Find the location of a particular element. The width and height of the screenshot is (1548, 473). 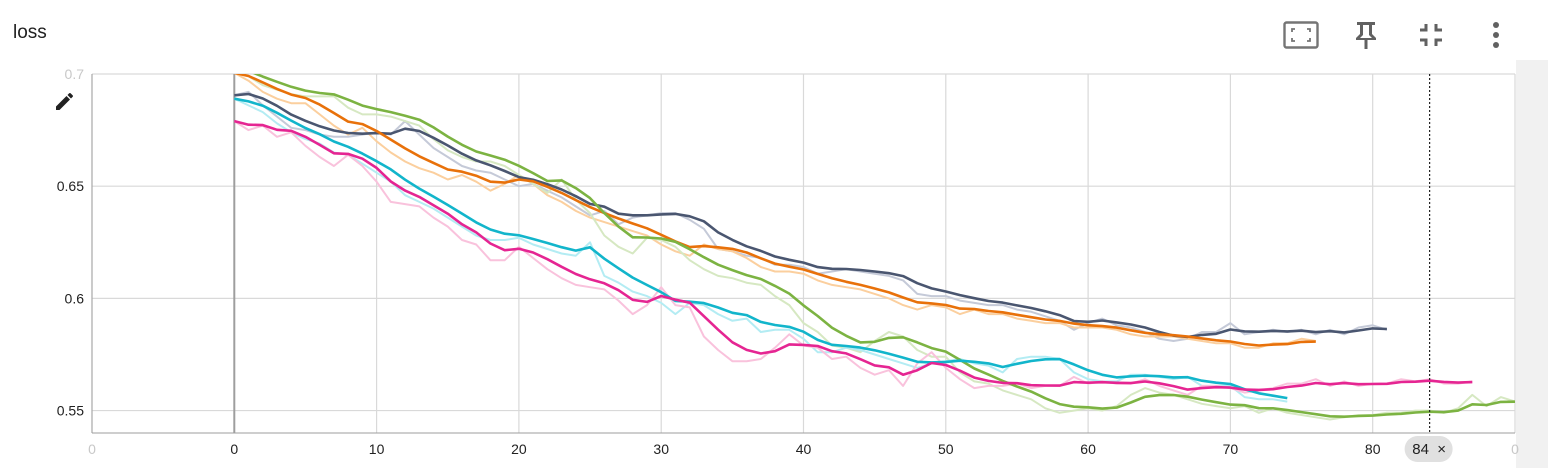

x-tick-label: 70 is located at coordinates (1231, 449).